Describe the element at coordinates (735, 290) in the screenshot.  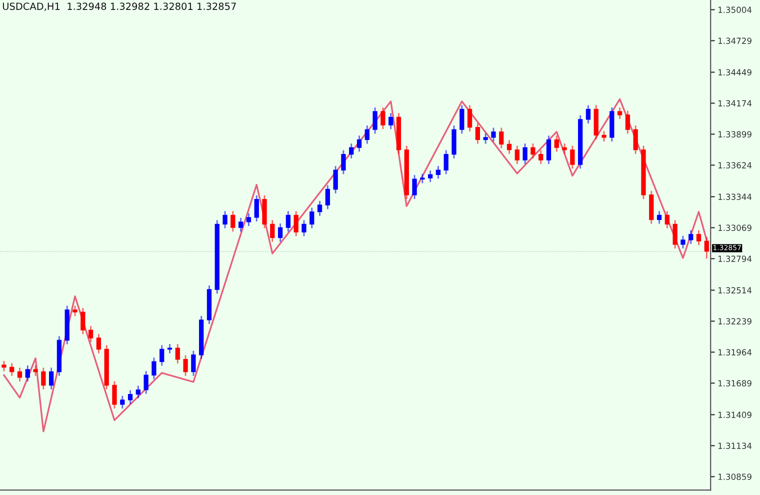
I see `y-tick-label: 1.32514` at that location.